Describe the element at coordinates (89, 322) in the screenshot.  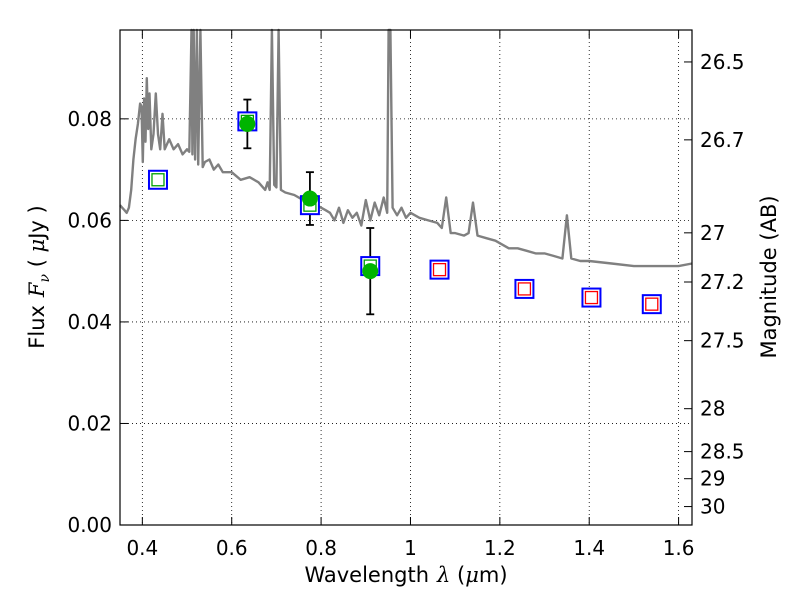
I see `y-tick-label-2: 0.04` at that location.